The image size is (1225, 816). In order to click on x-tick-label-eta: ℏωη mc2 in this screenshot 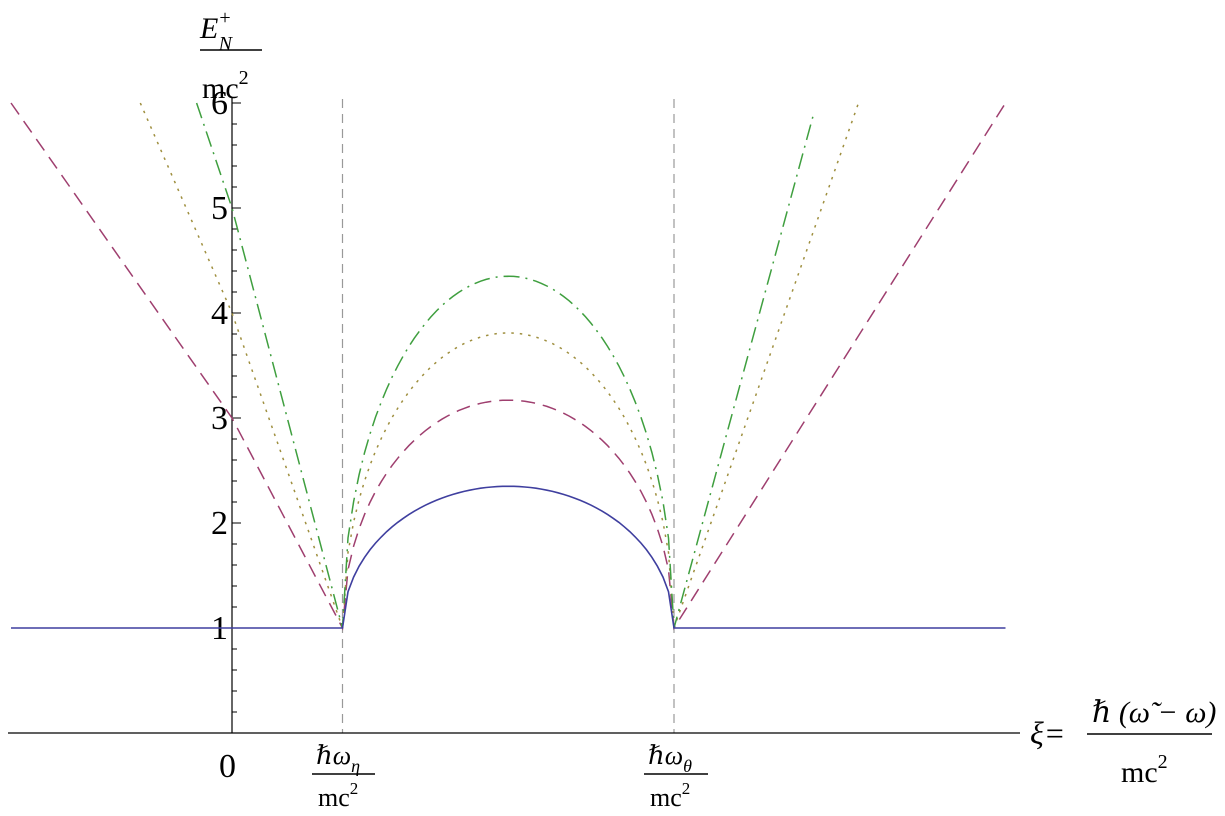, I will do `click(343, 776)`.